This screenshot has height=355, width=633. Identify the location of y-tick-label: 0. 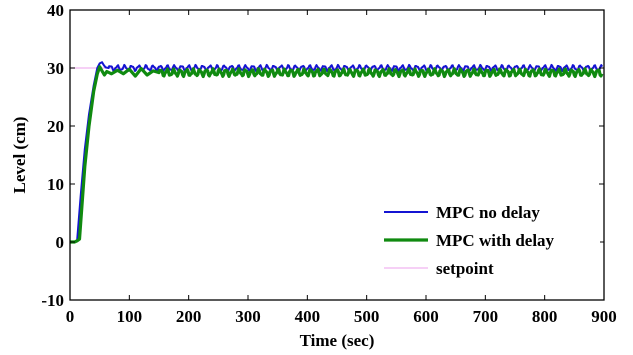
(60, 242).